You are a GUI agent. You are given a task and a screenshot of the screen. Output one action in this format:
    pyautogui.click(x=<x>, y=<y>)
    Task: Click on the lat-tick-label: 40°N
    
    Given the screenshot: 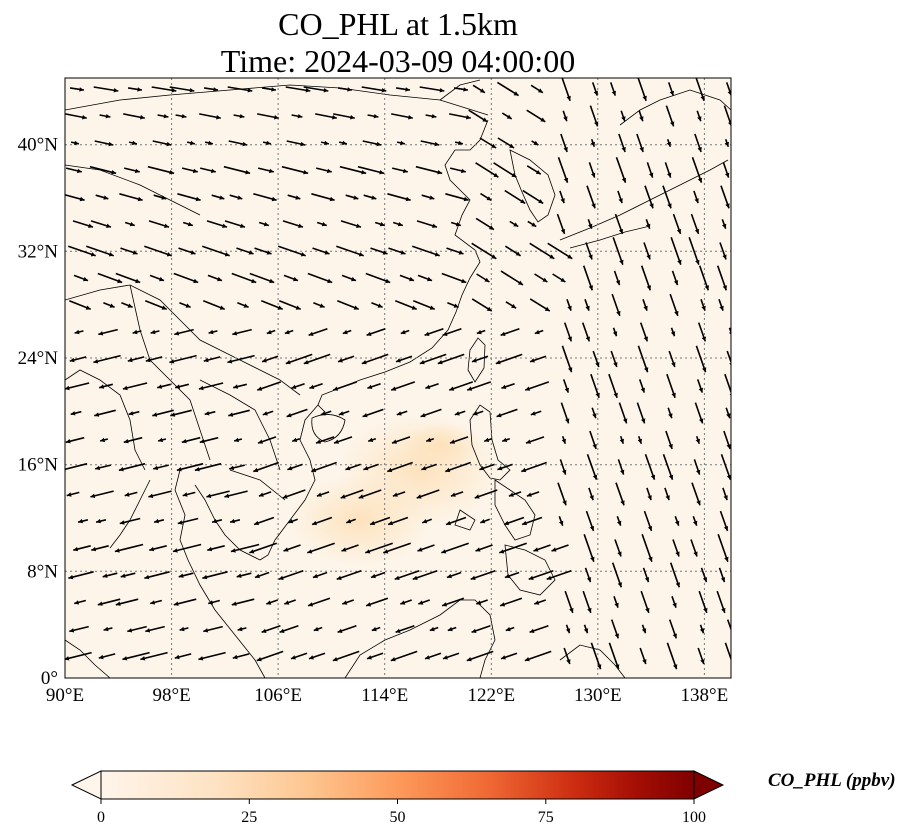 What is the action you would take?
    pyautogui.click(x=38, y=145)
    